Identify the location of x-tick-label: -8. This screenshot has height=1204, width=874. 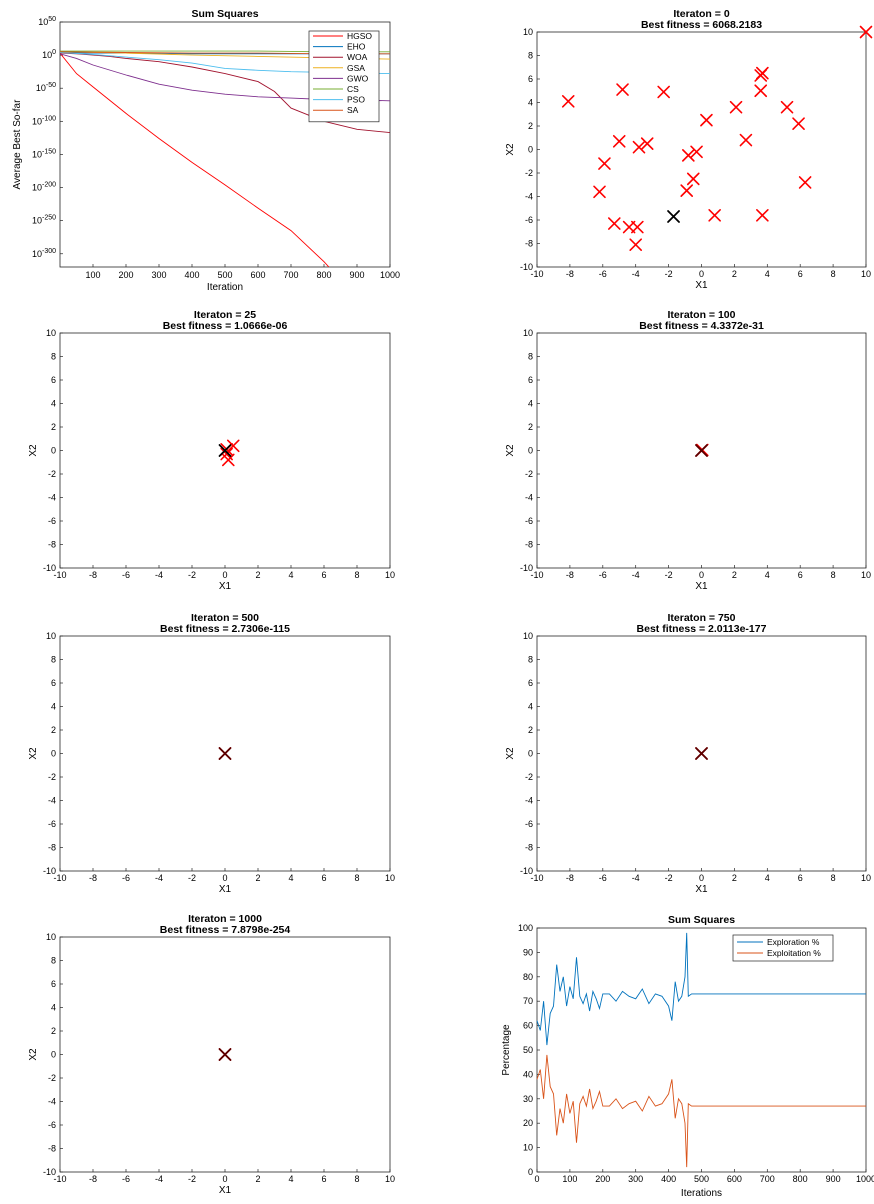
(570, 274).